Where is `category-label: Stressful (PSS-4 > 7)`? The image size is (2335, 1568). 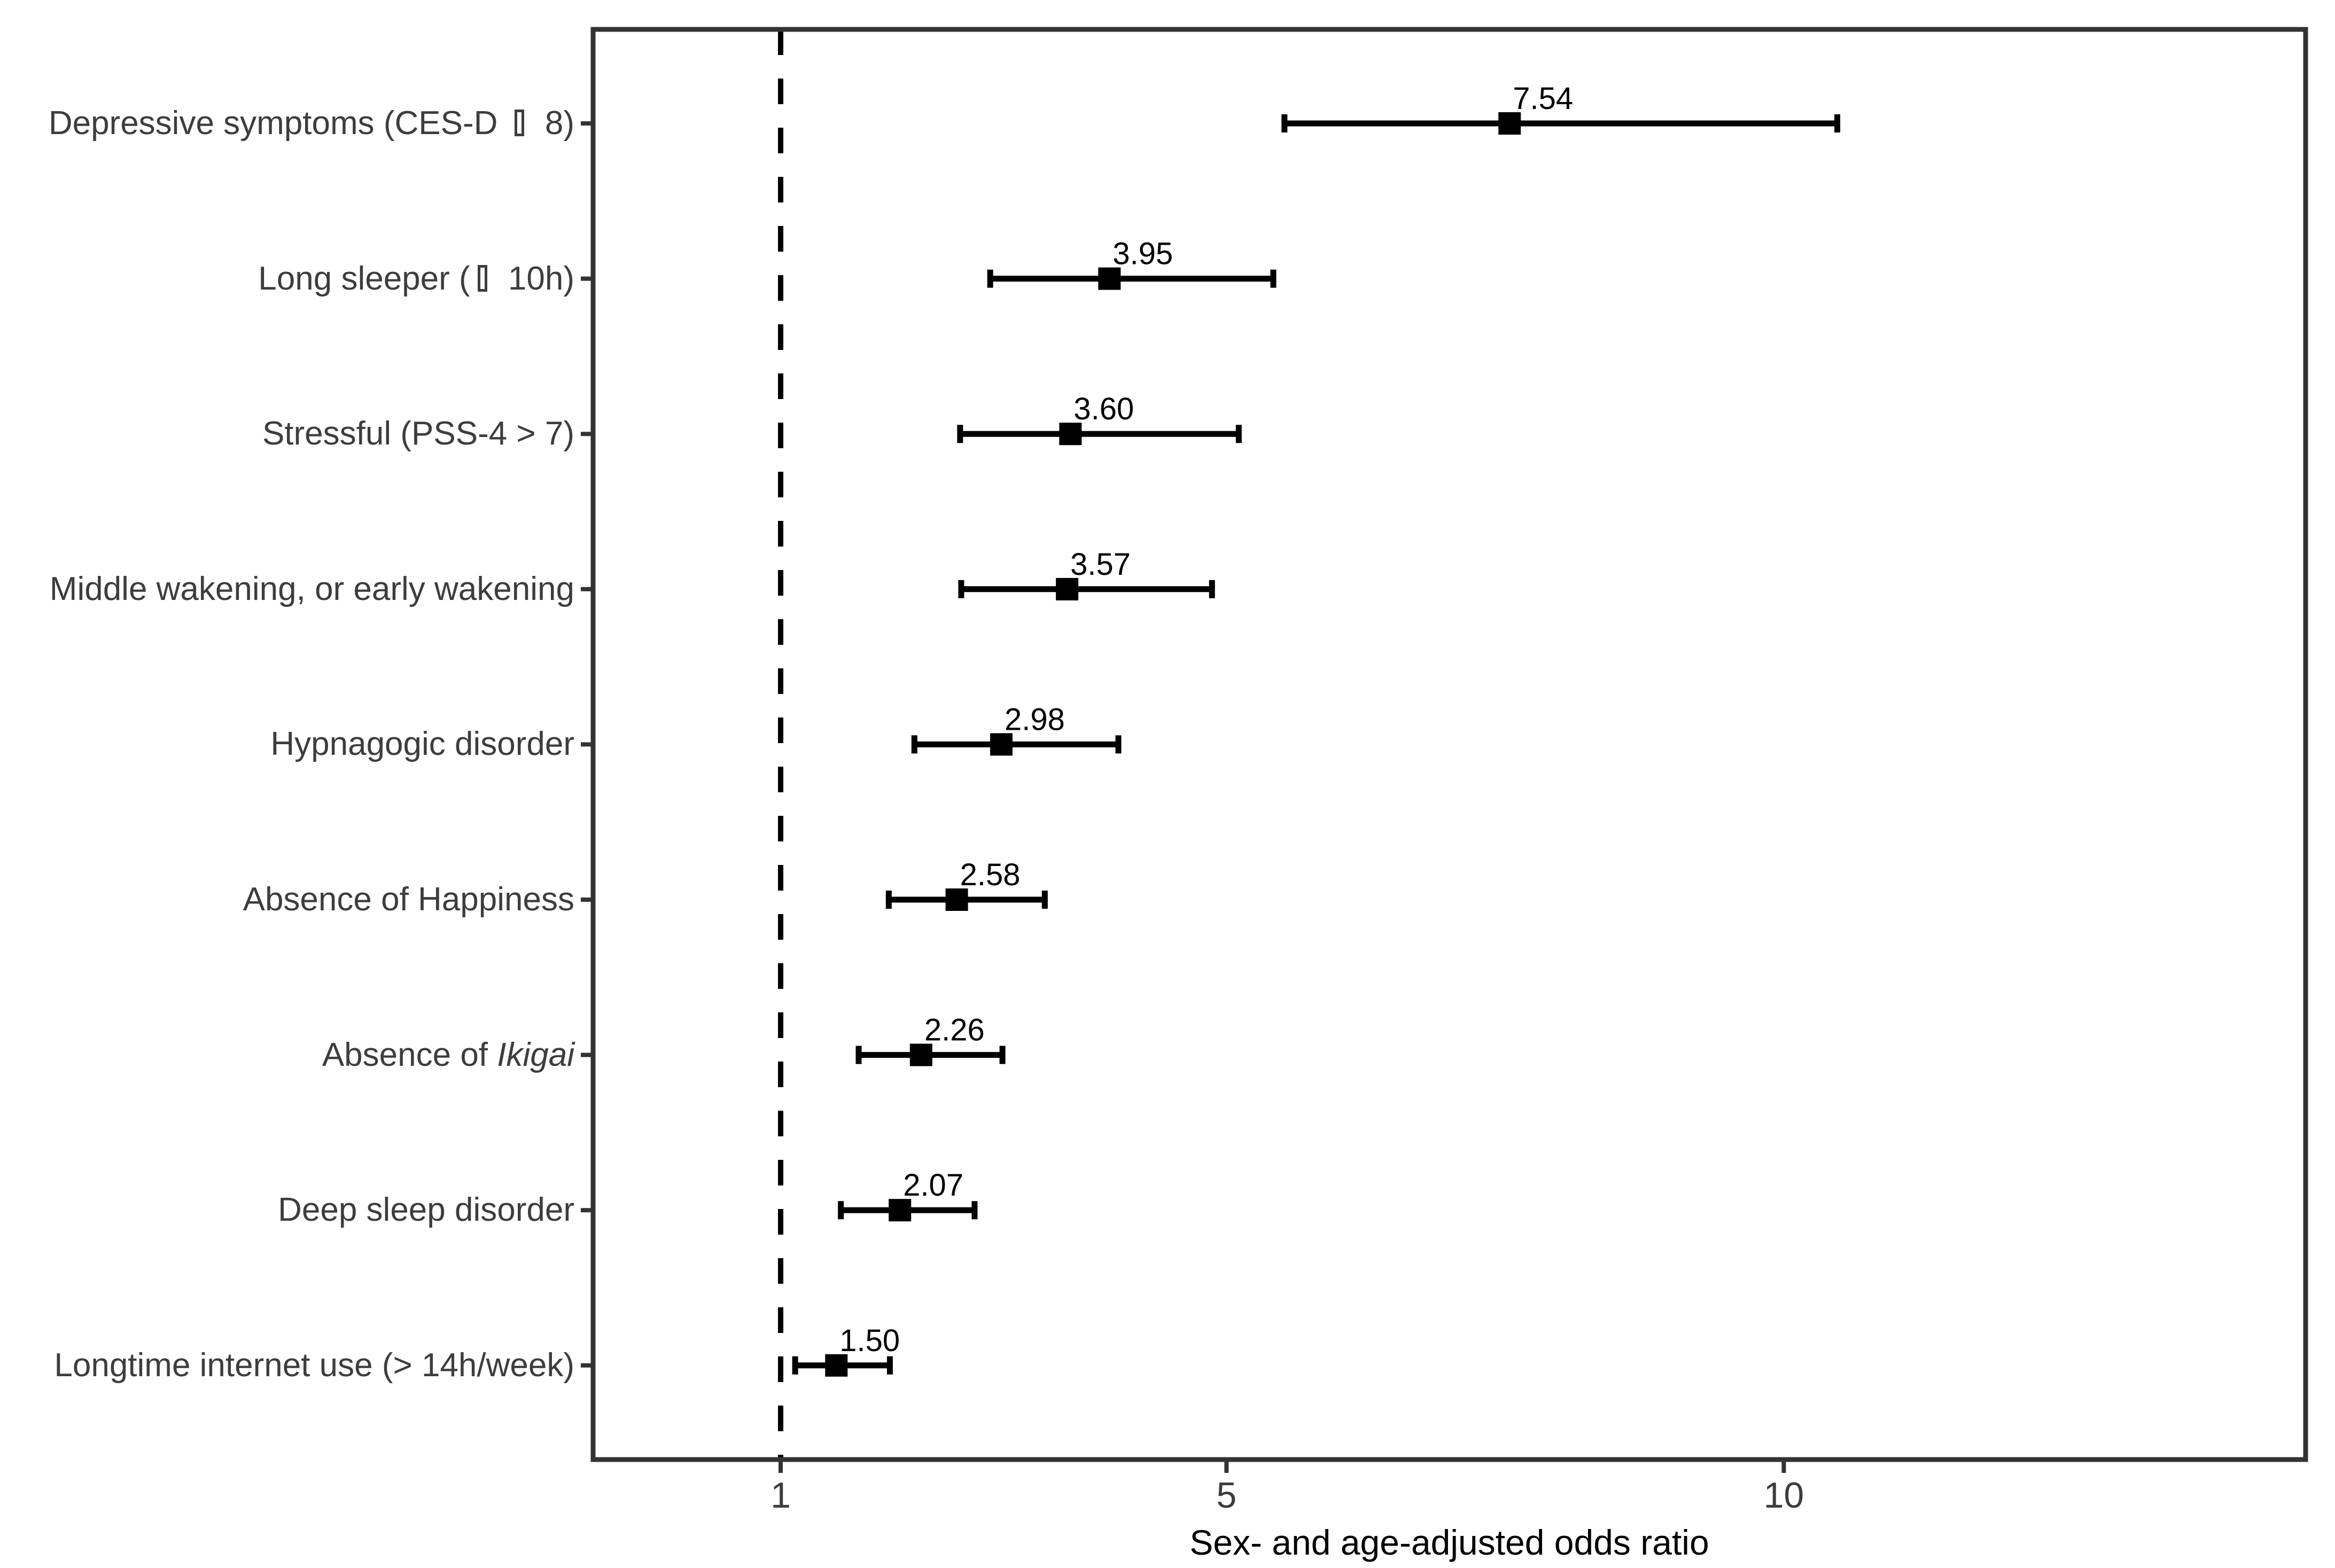
category-label: Stressful (PSS-4 > 7) is located at coordinates (418, 434).